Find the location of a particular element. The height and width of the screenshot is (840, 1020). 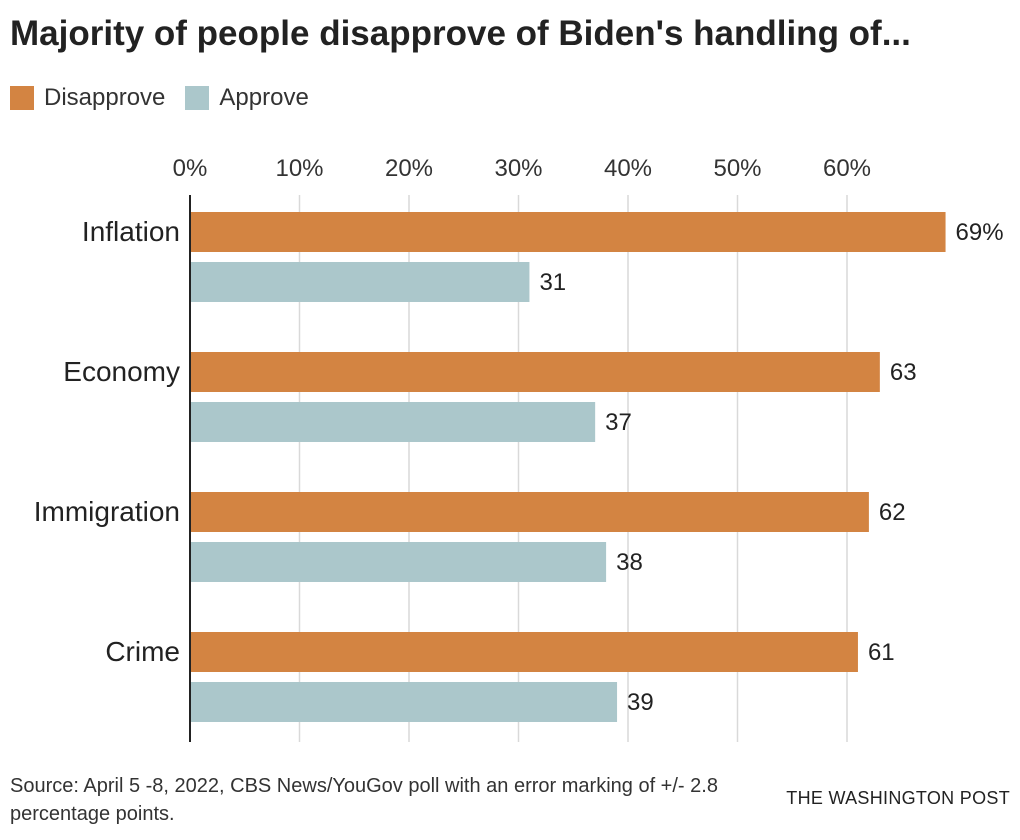

x-tick-label: 30% is located at coordinates (518, 168).